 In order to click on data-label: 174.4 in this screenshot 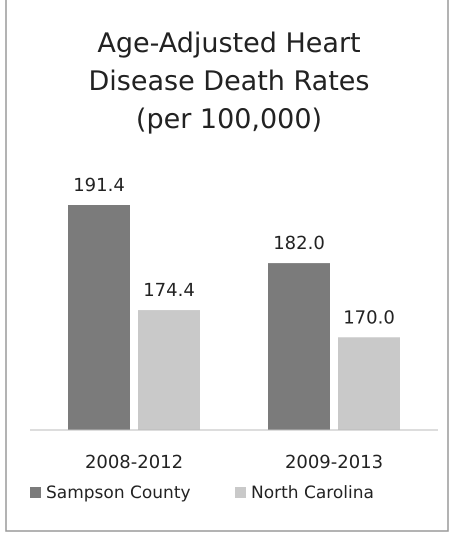, I will do `click(169, 291)`.